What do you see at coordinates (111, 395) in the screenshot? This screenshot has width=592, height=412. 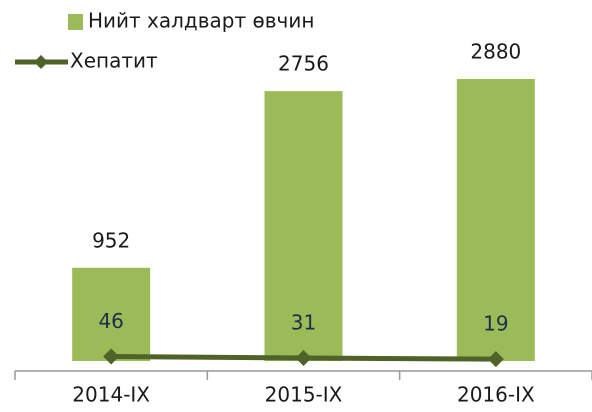 I see `x-tick-label: 2014-IX` at bounding box center [111, 395].